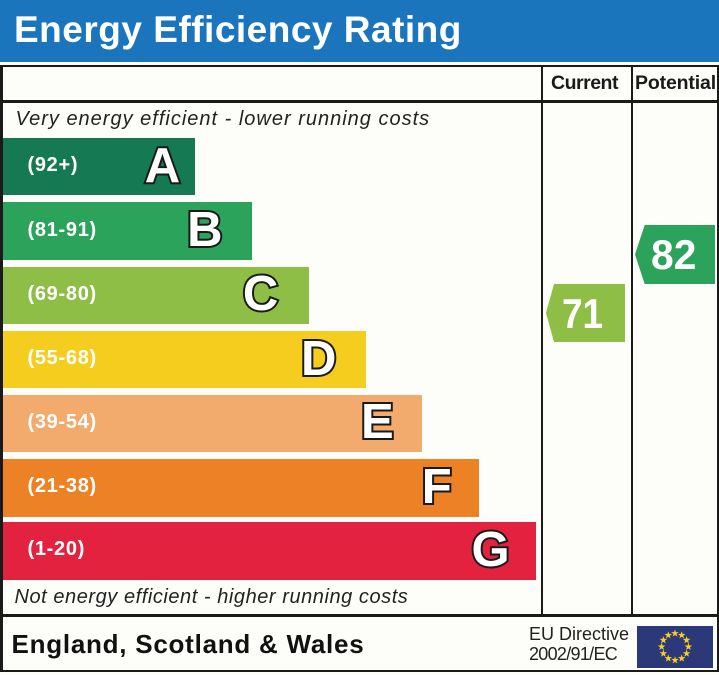 The width and height of the screenshot is (719, 675). I want to click on svg-text: 71, so click(582, 314).